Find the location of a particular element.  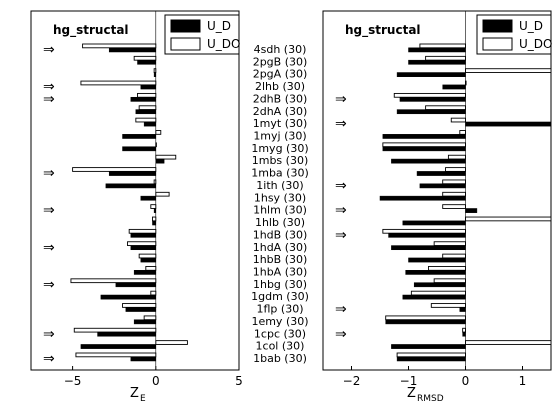

x-tick-label: 1 is located at coordinates (523, 381).